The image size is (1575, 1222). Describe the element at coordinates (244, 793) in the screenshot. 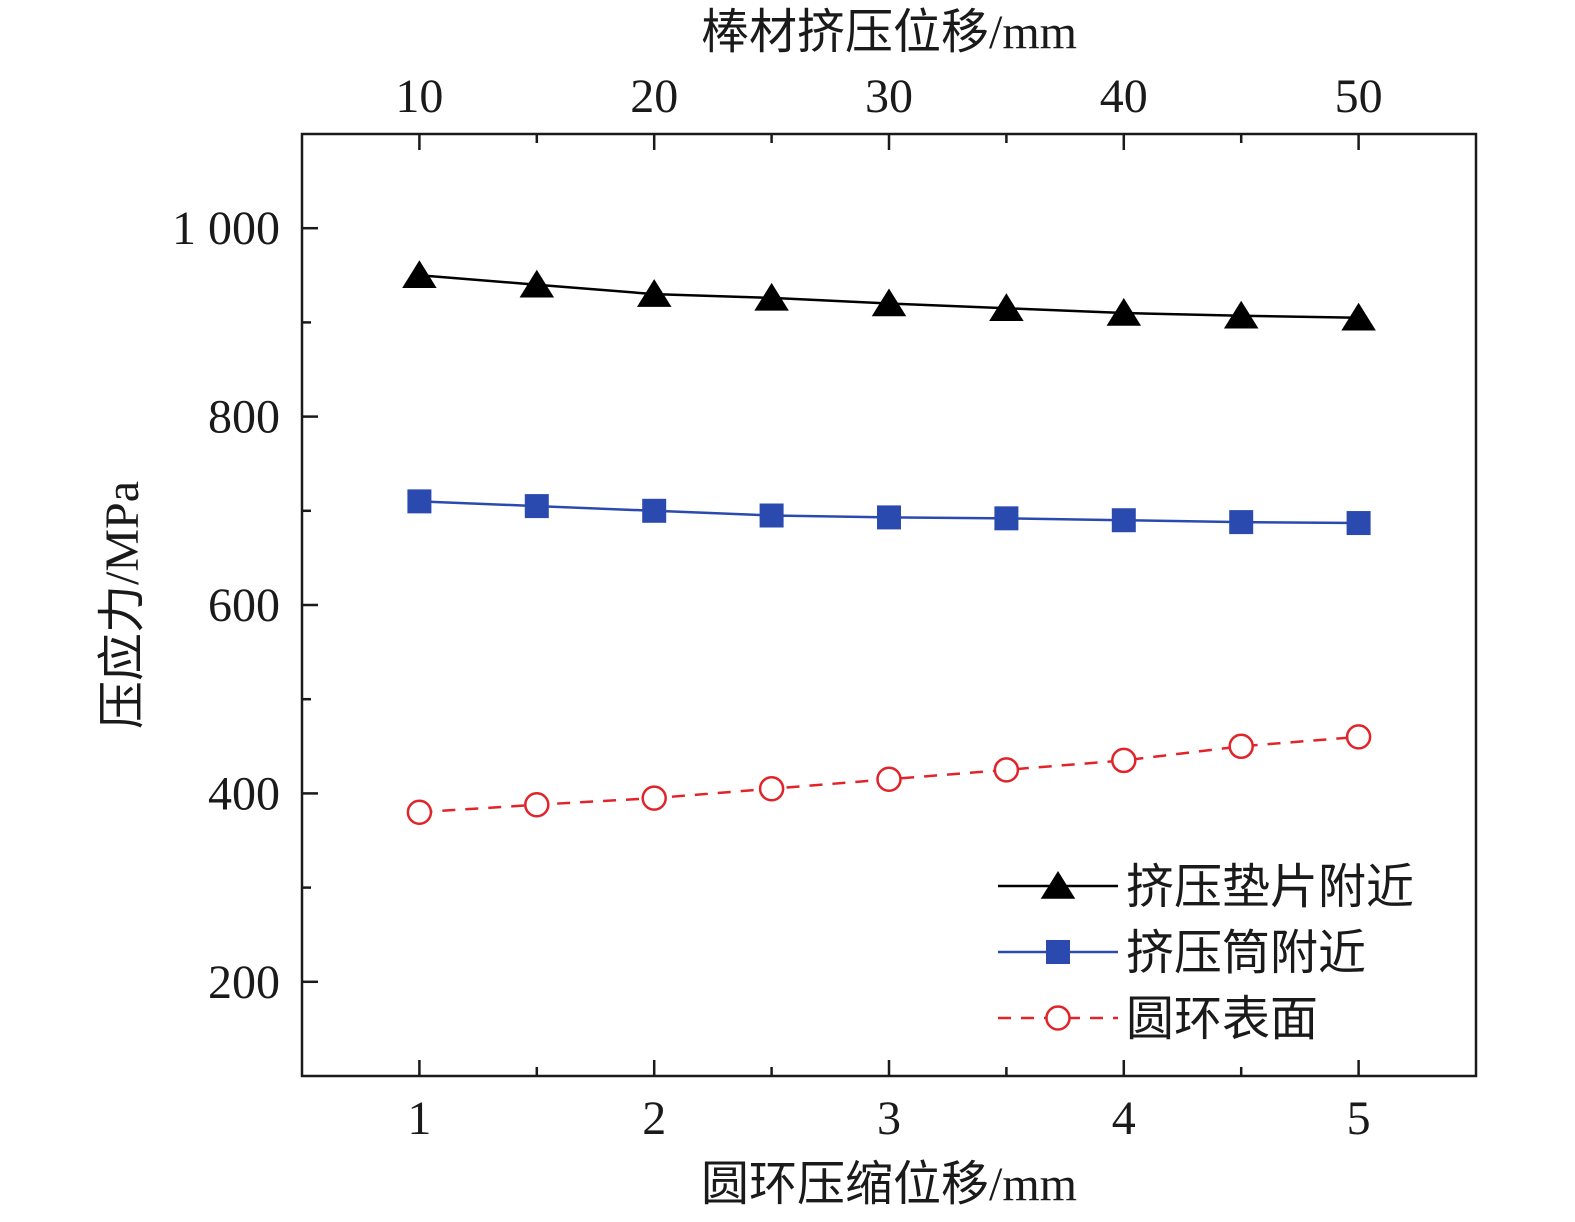

I see `y-tick-label: 400` at that location.